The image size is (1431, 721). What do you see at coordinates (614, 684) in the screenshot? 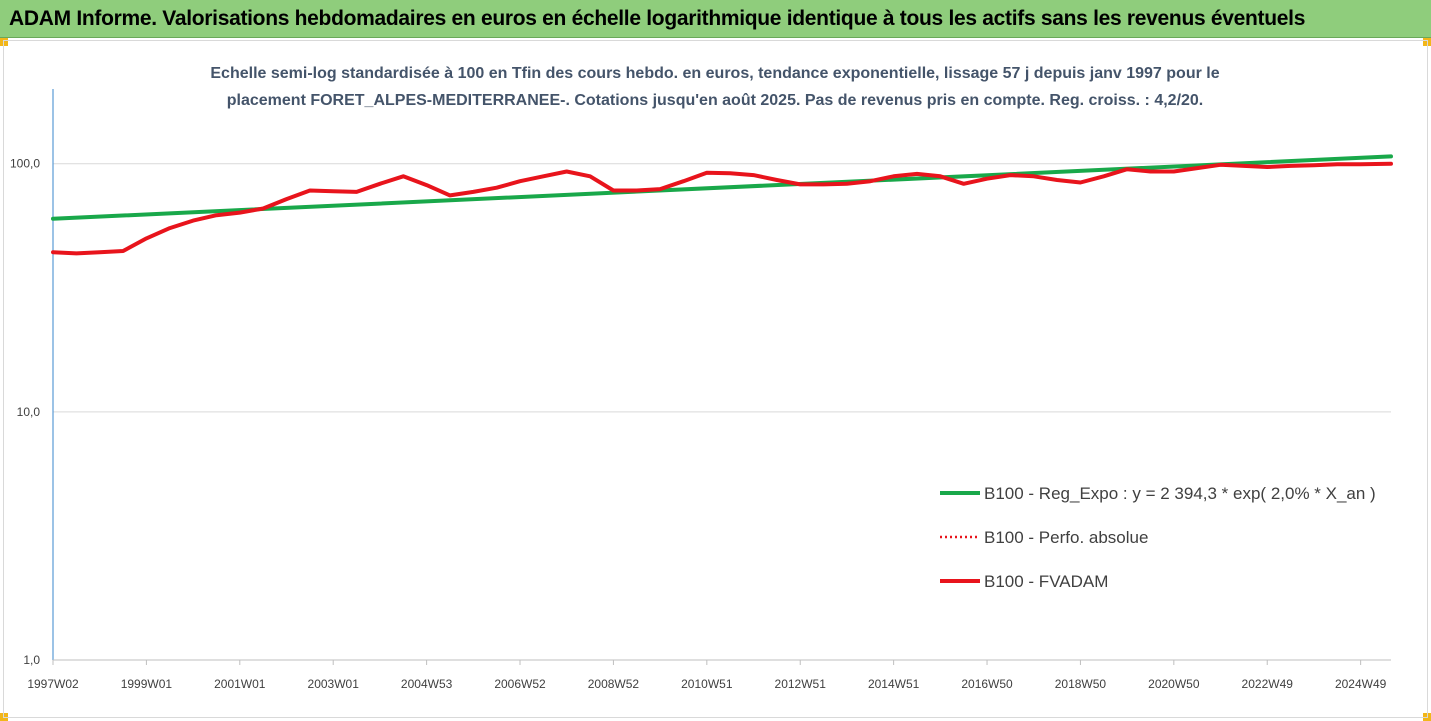
I see `x-tick-label: 2008W52` at bounding box center [614, 684].